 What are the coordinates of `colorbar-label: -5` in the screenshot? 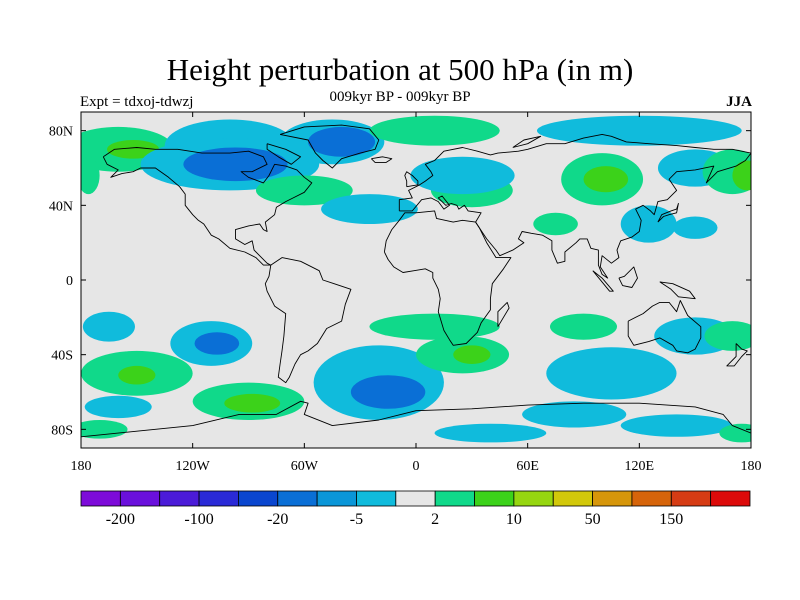 It's located at (356, 519).